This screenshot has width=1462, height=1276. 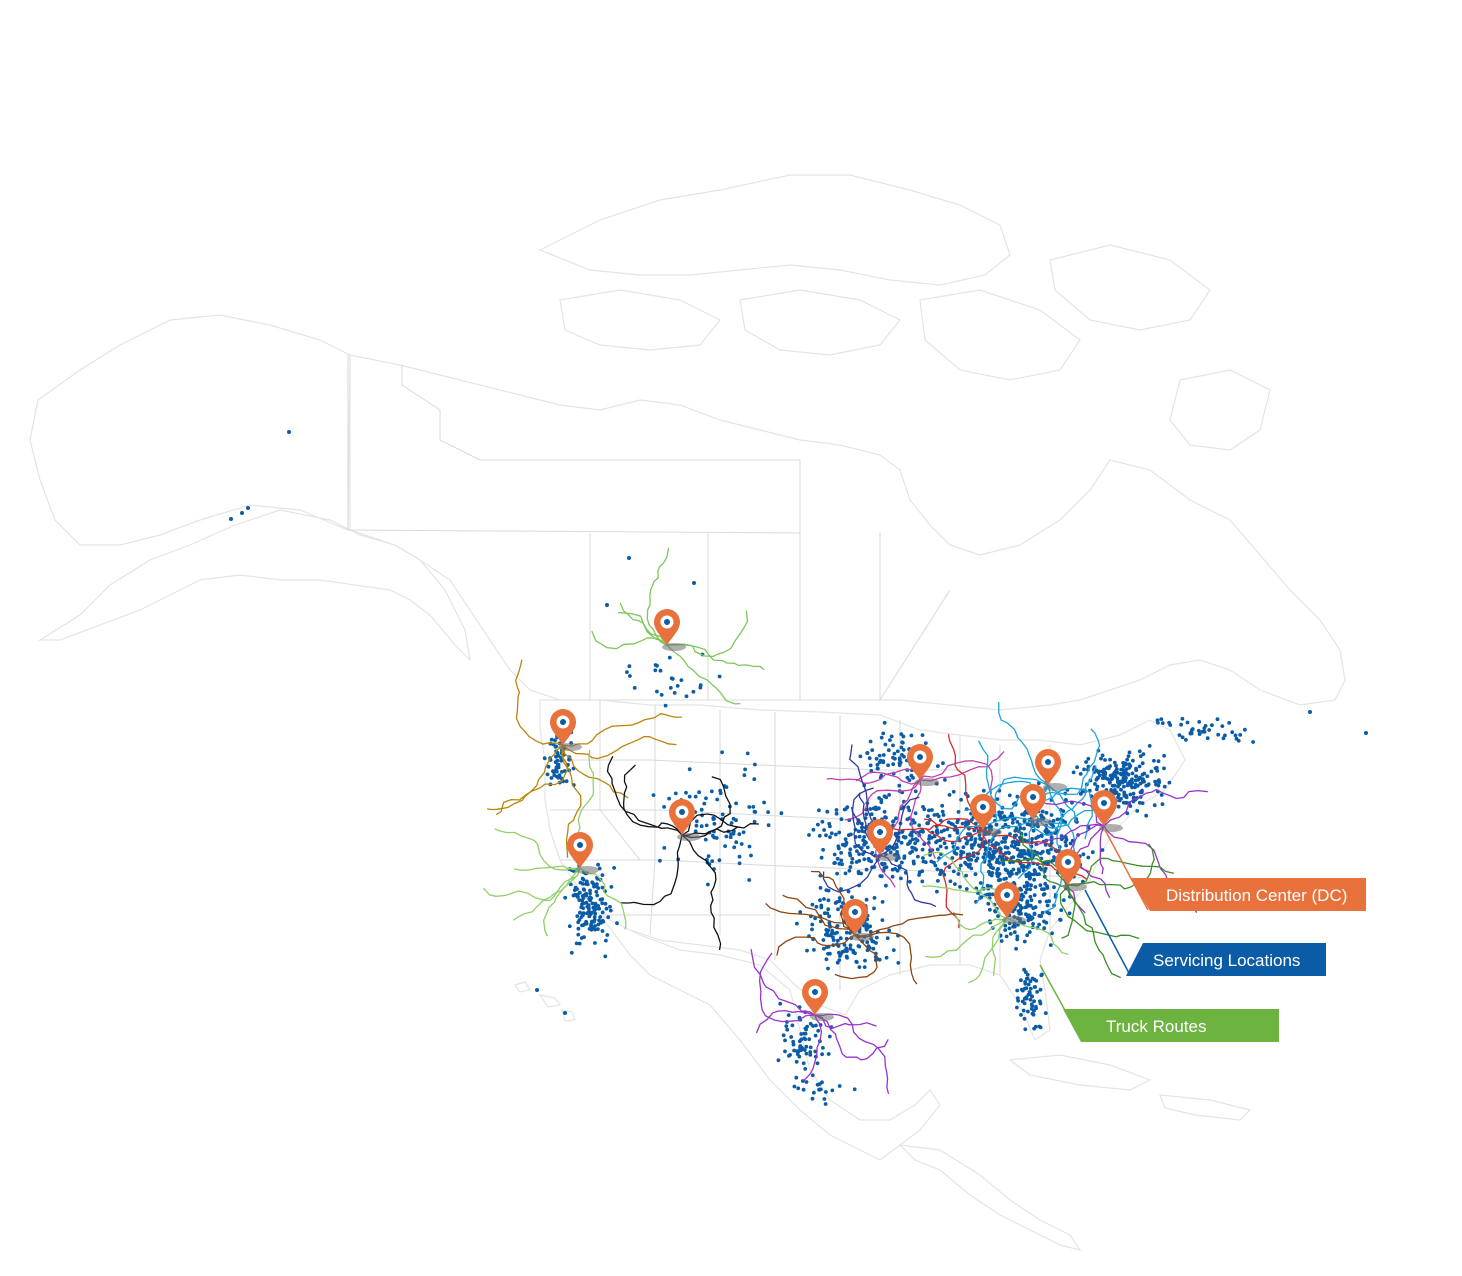 I want to click on distribution-center-pin-icon, so click(x=923, y=765).